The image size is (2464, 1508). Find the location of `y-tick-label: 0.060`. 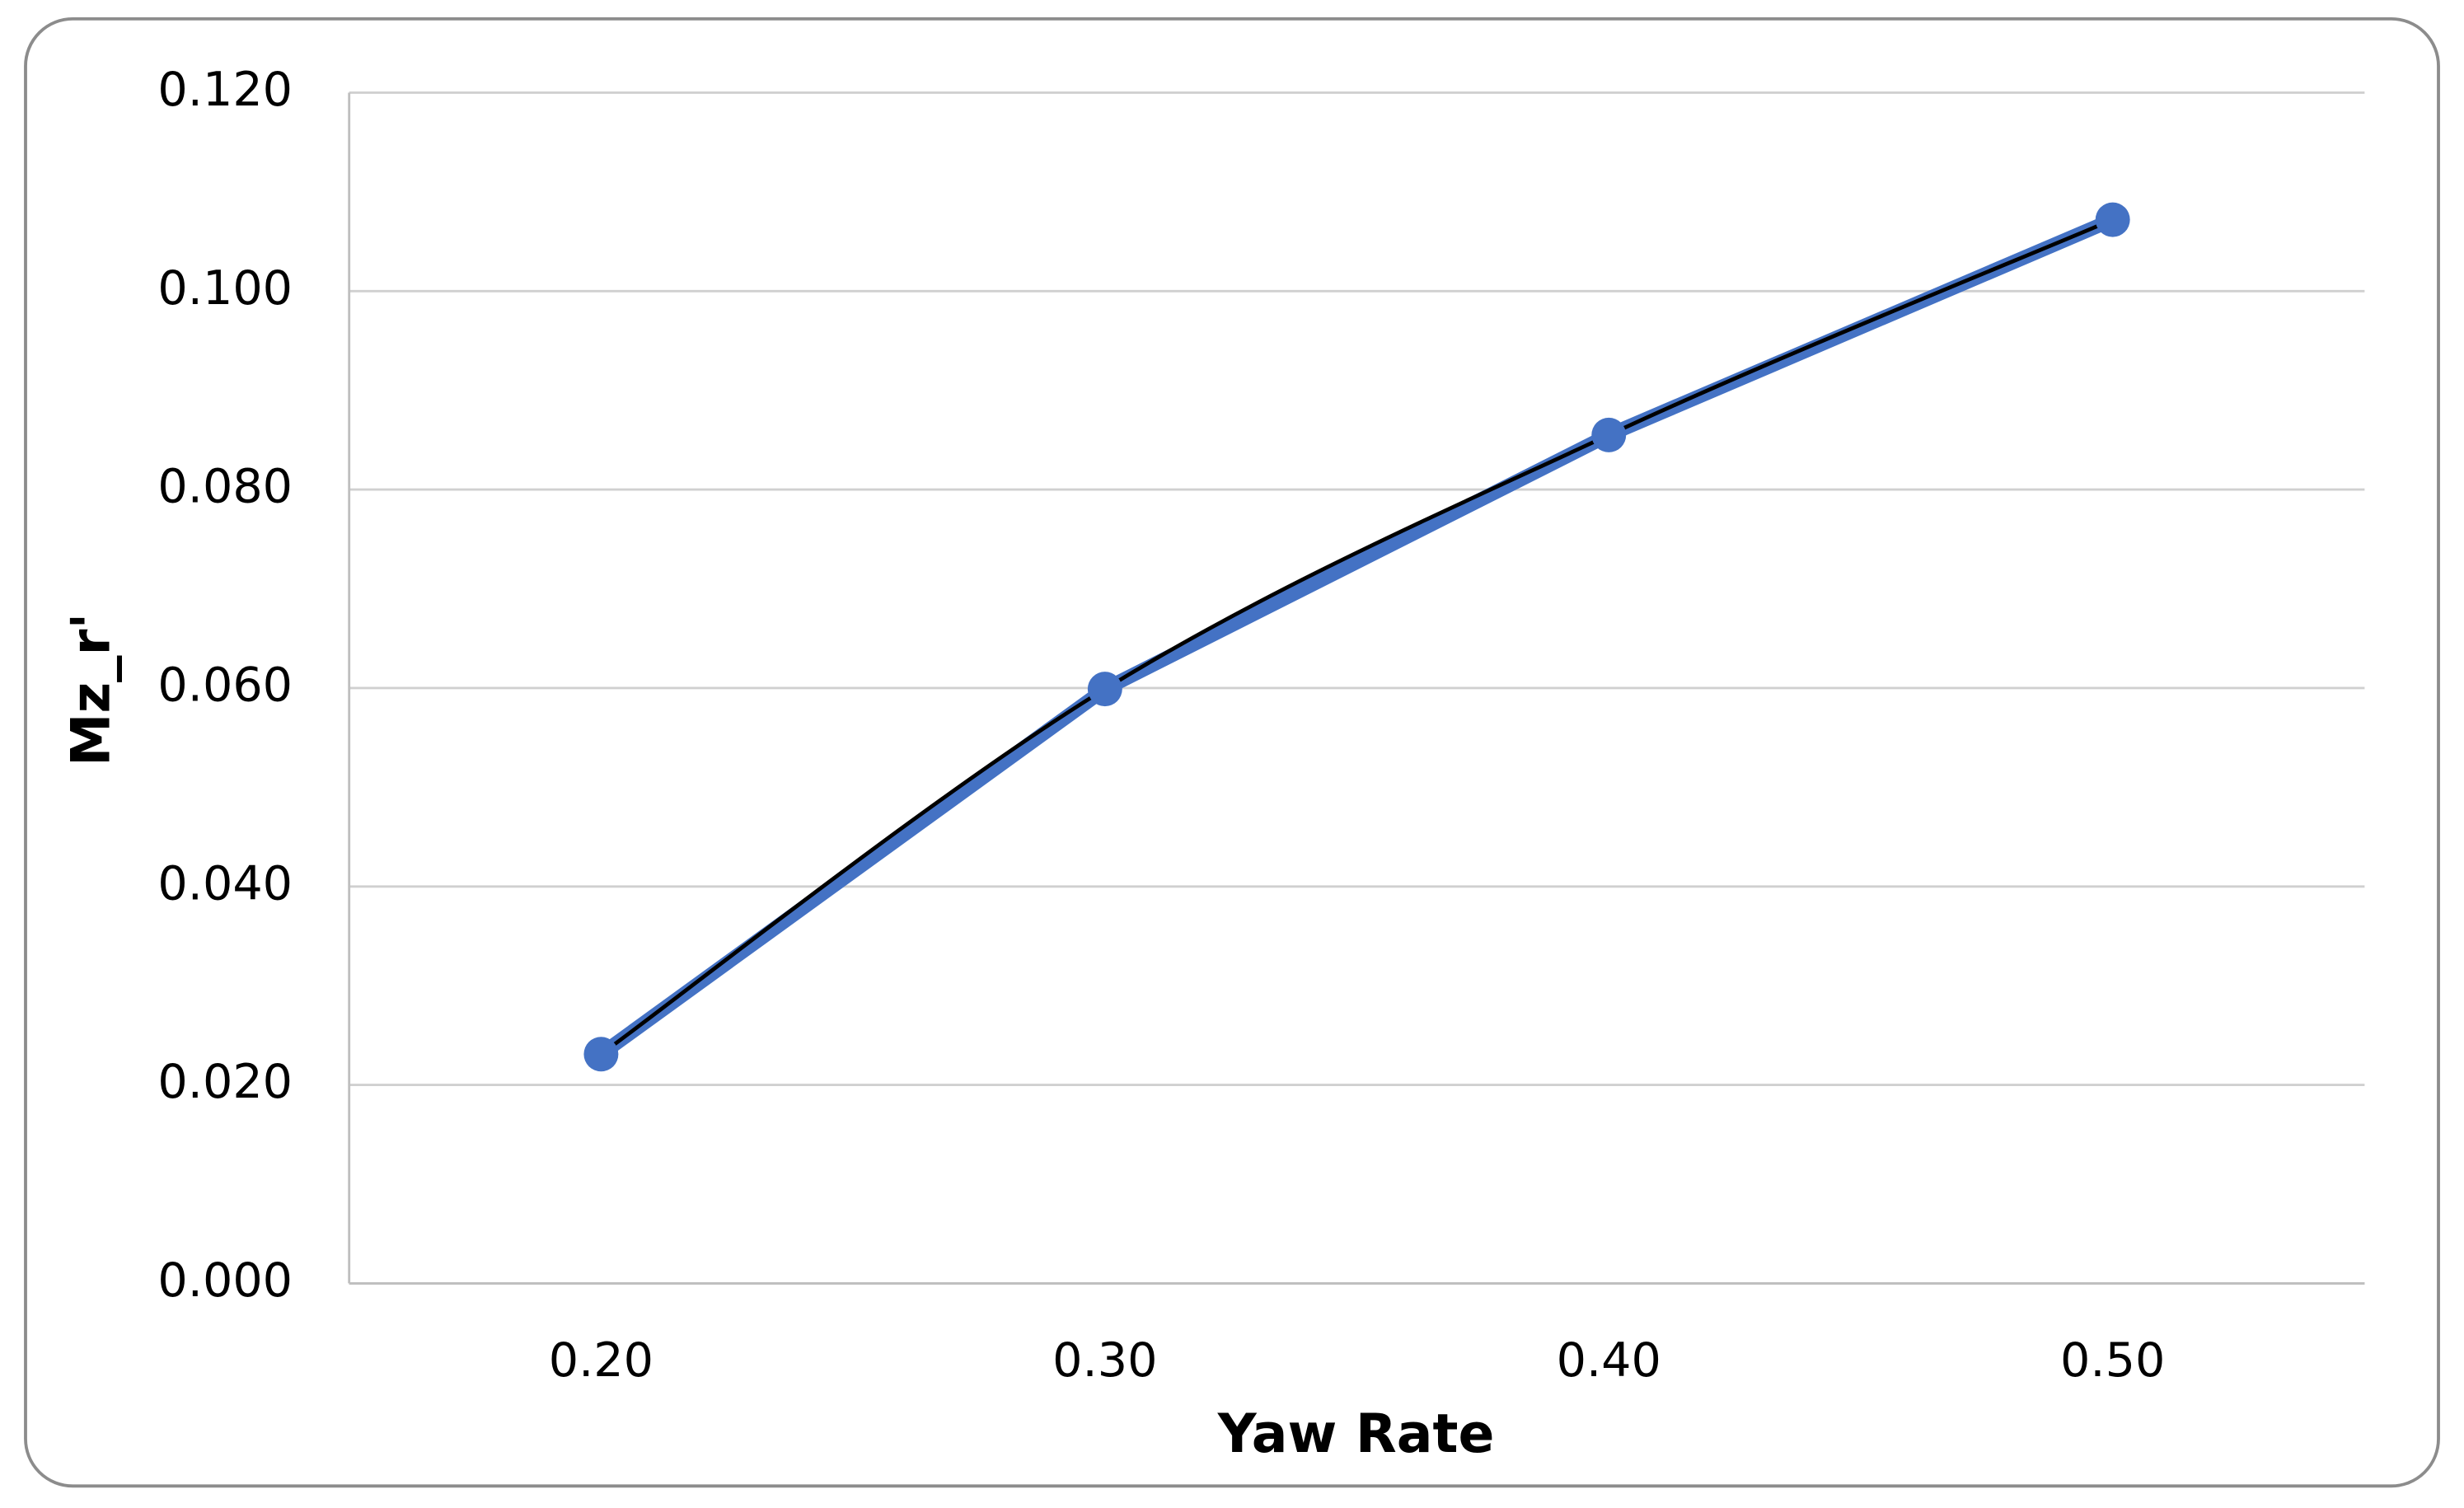

y-tick-label: 0.060 is located at coordinates (225, 685).